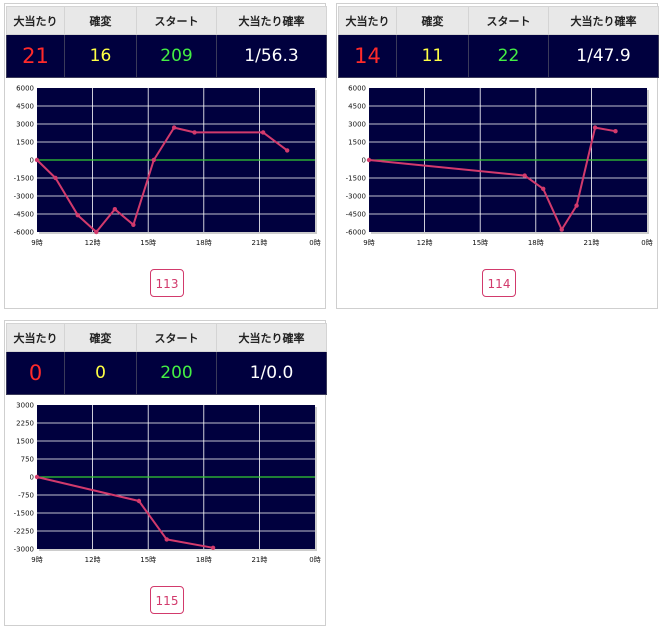  Describe the element at coordinates (35, 56) in the screenshot. I see `hits-value: 21` at that location.